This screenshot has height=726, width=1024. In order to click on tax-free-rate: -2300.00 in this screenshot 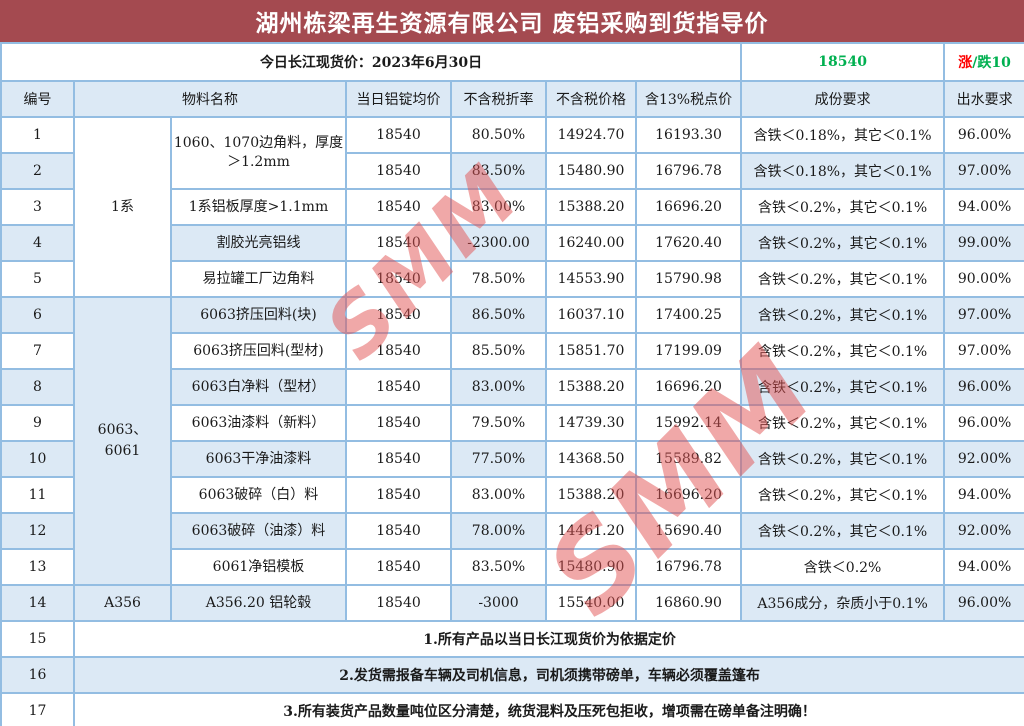, I will do `click(498, 243)`.